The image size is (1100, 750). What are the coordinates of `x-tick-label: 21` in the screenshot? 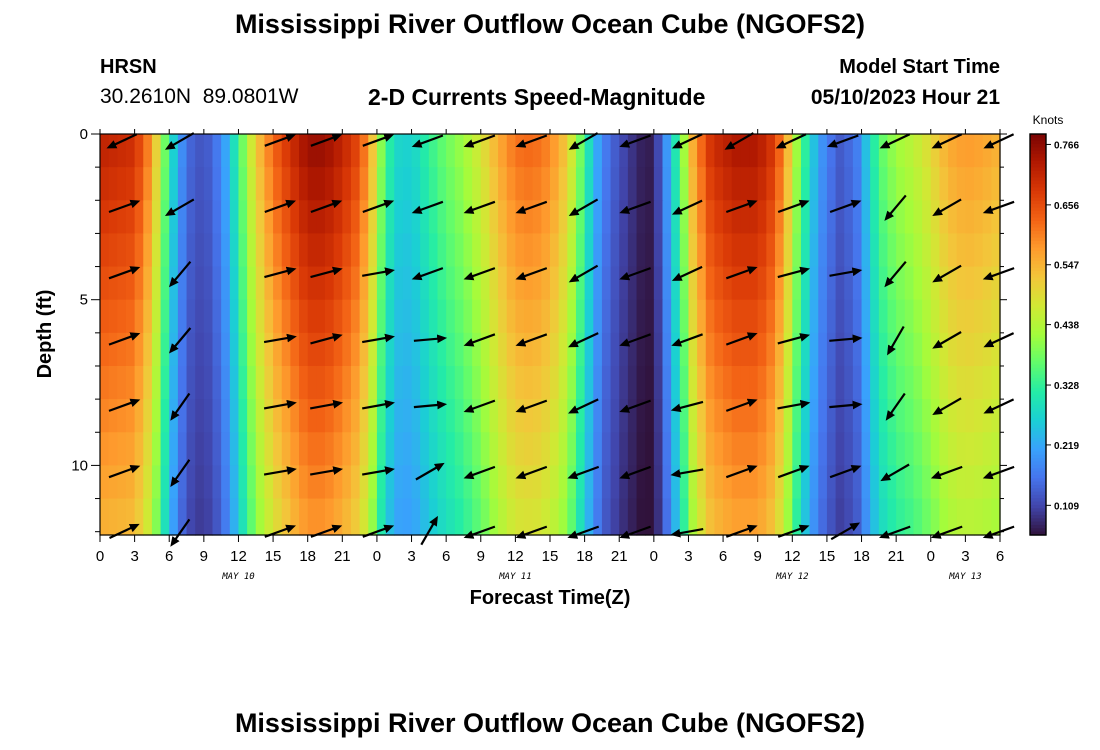 It's located at (342, 556).